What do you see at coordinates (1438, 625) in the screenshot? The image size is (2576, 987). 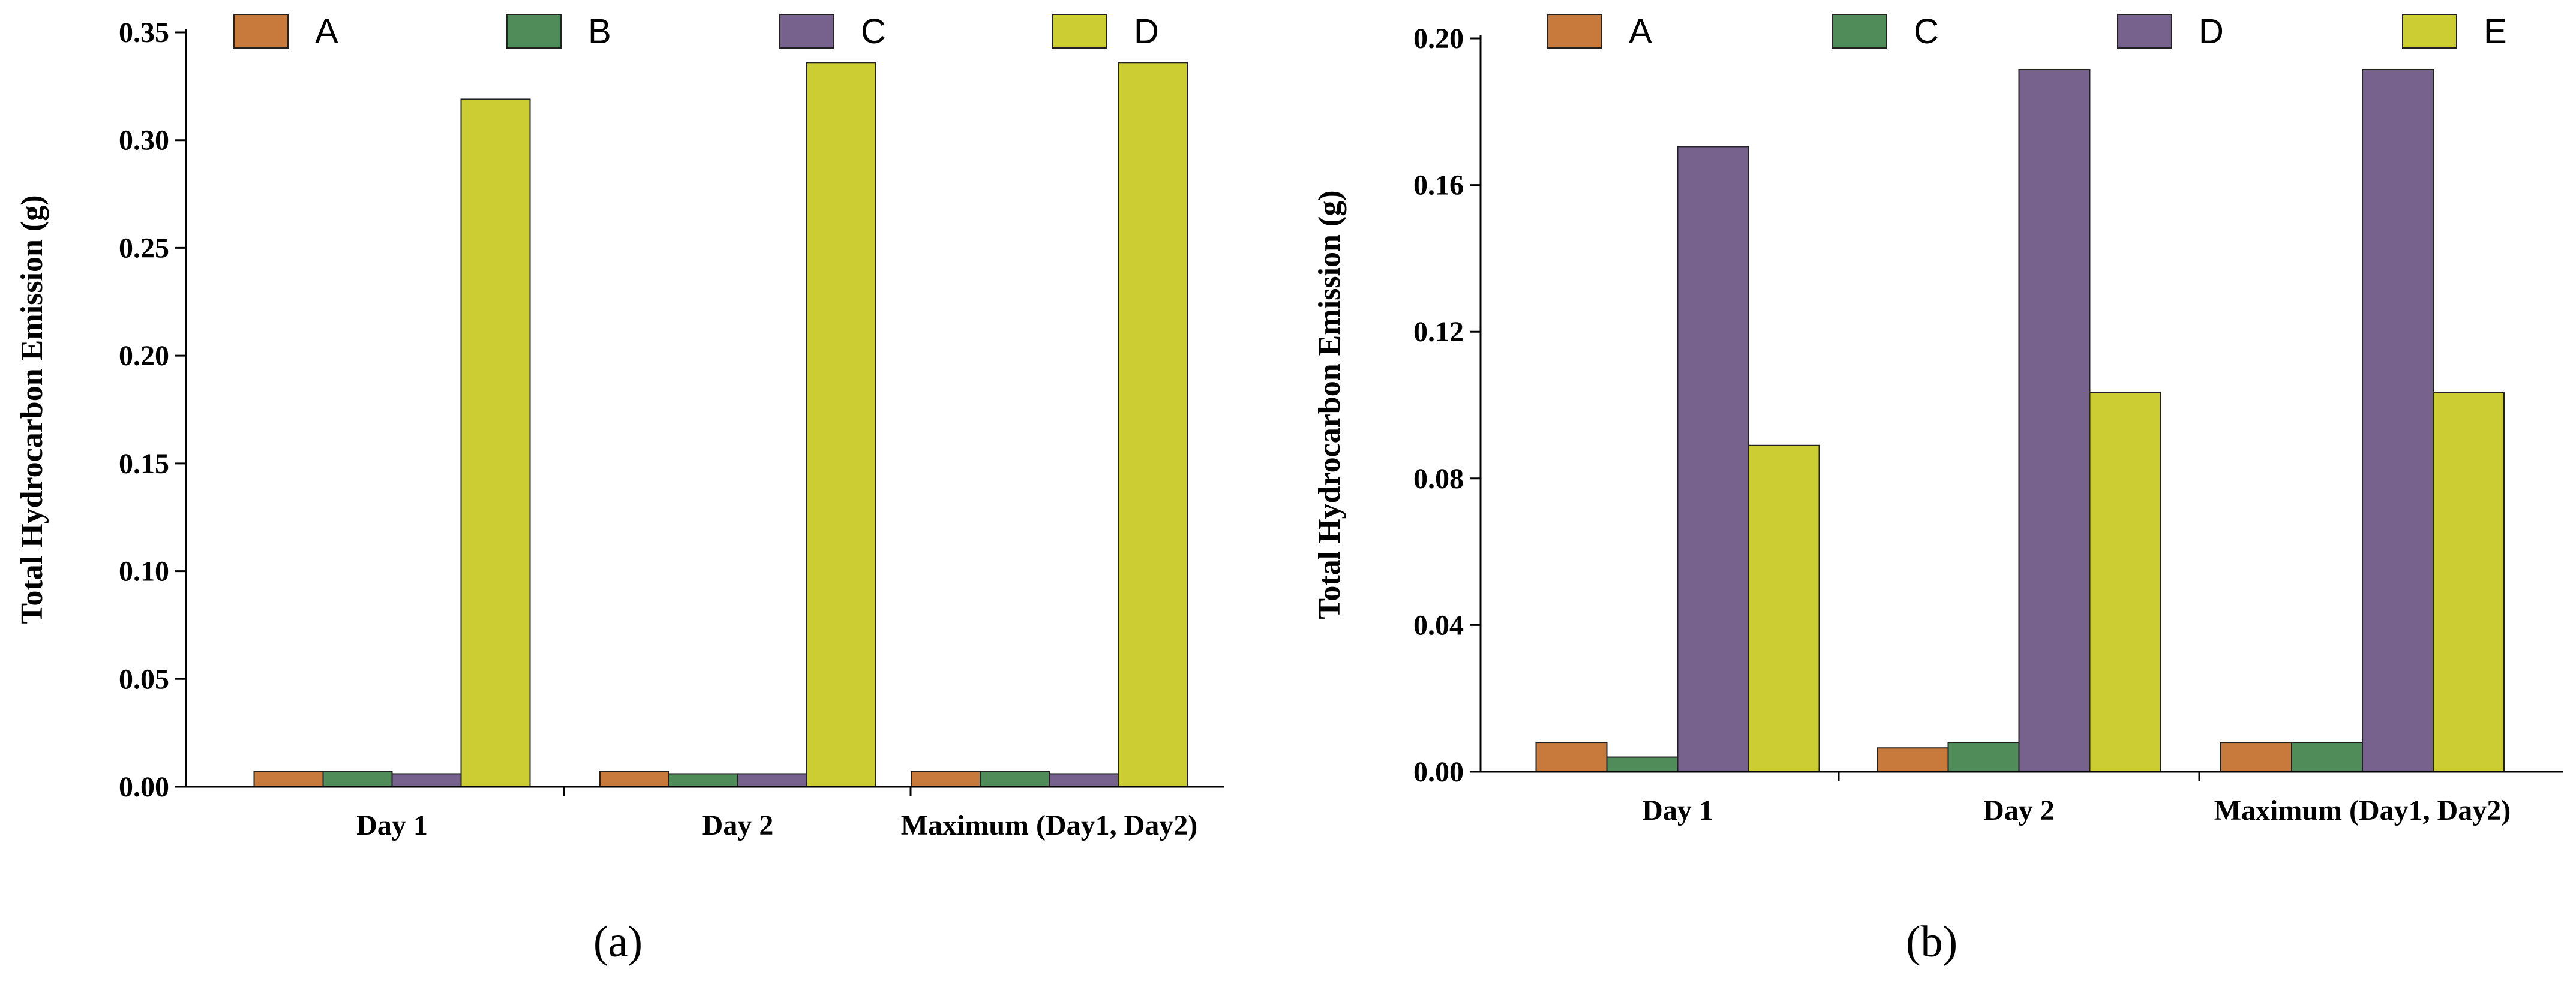 I see `y-tick-label: 0.04` at bounding box center [1438, 625].